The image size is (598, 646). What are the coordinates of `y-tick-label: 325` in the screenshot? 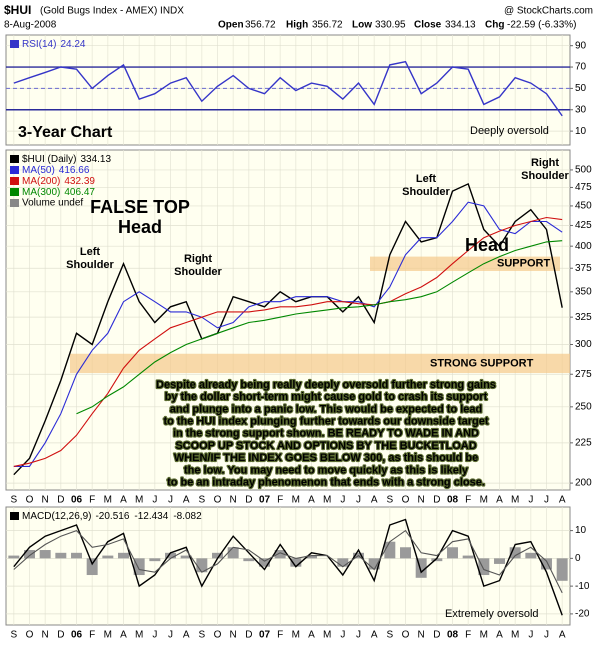 It's located at (583, 317).